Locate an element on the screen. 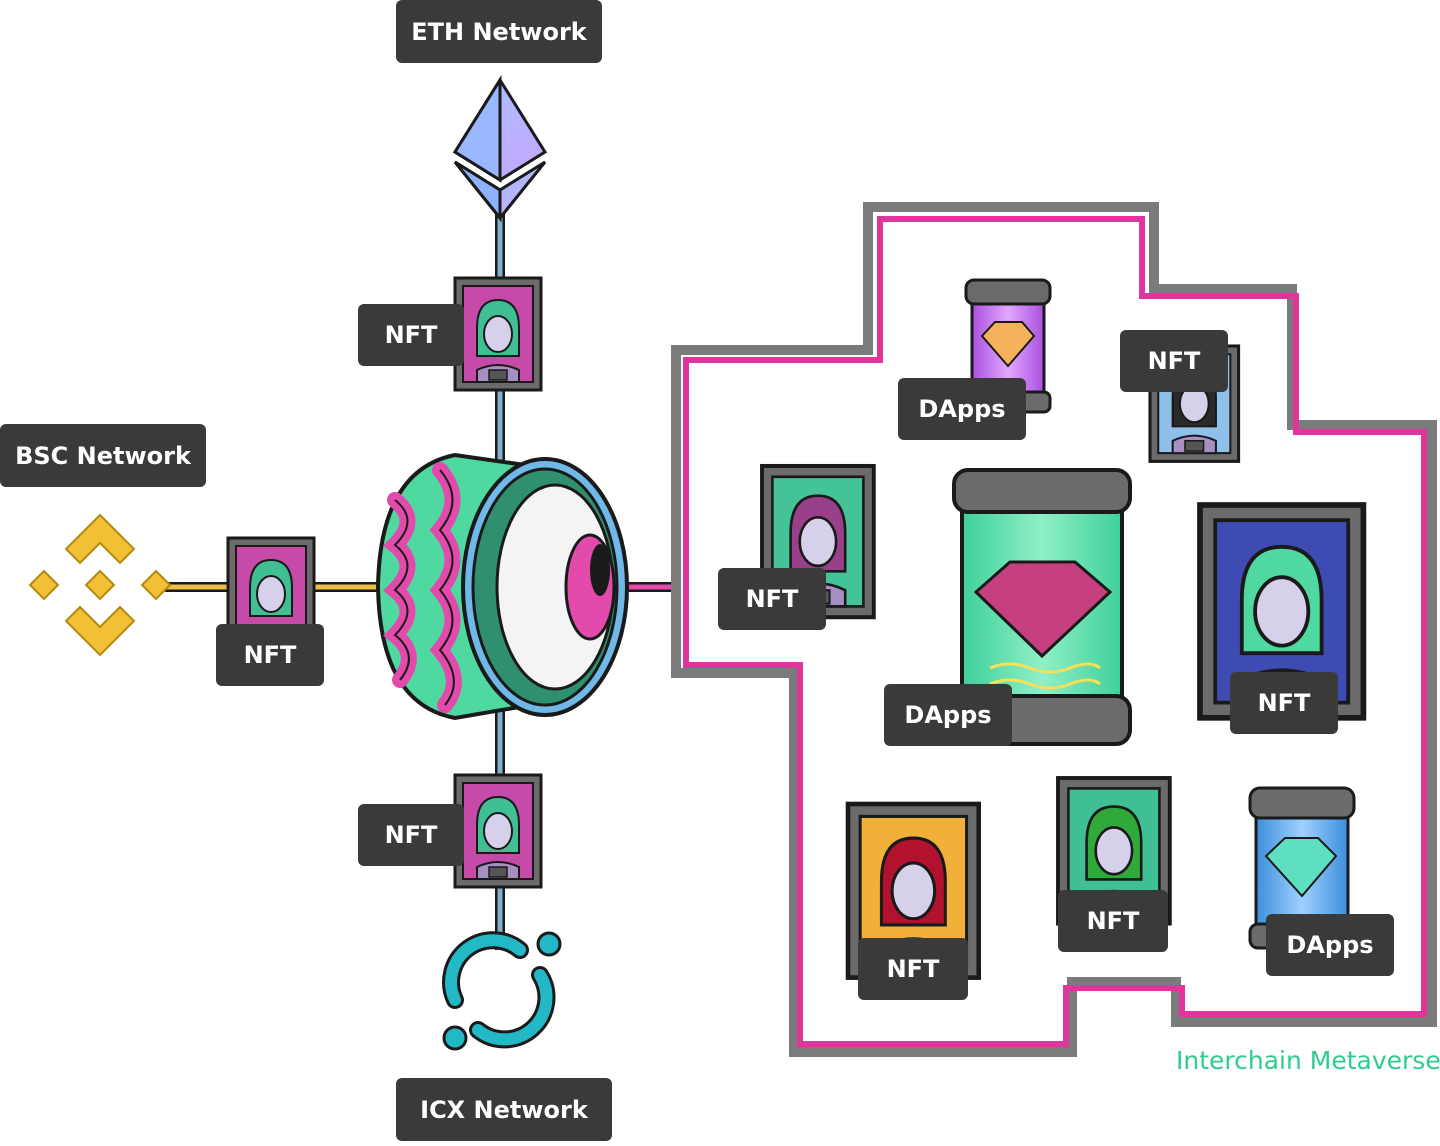 Image resolution: width=1440 pixels, height=1146 pixels. bsc-network-label: BSC Network is located at coordinates (103, 455).